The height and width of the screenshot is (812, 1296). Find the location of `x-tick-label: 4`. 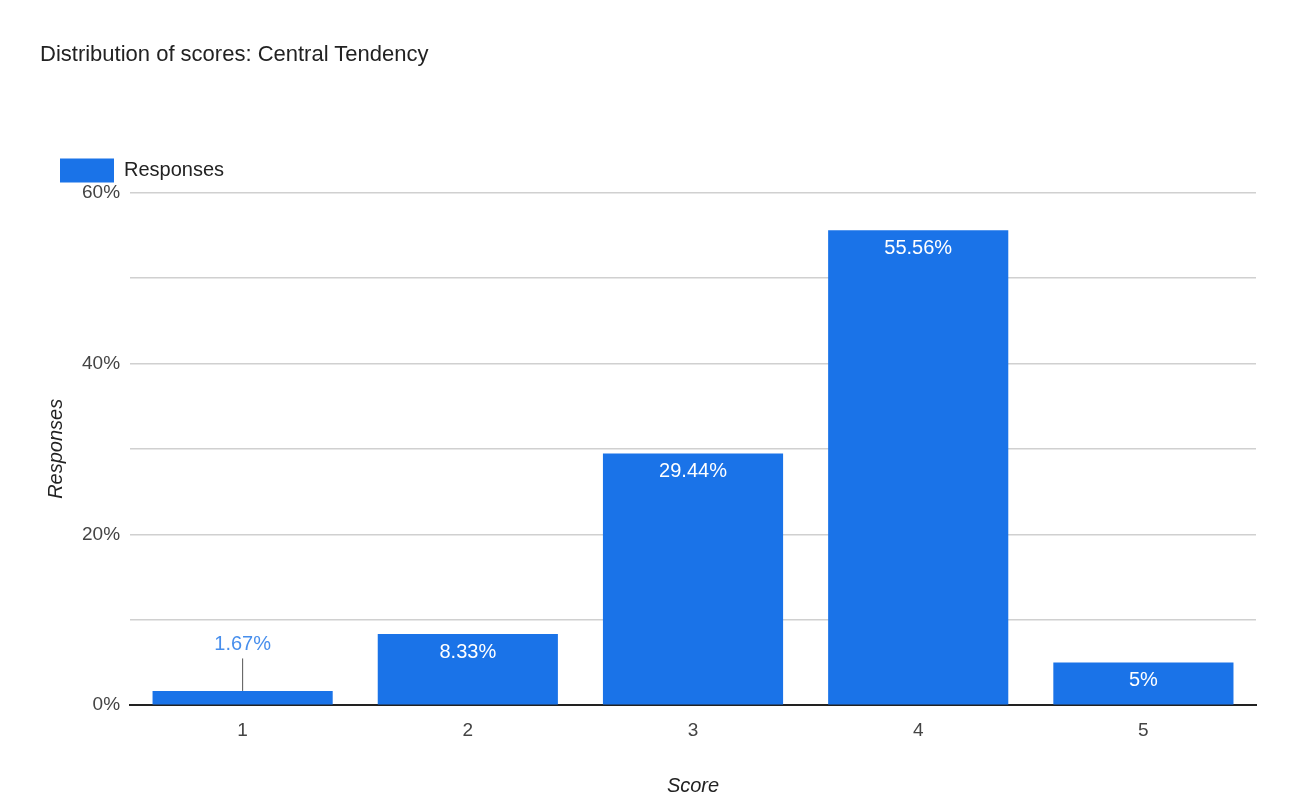

x-tick-label: 4 is located at coordinates (918, 729).